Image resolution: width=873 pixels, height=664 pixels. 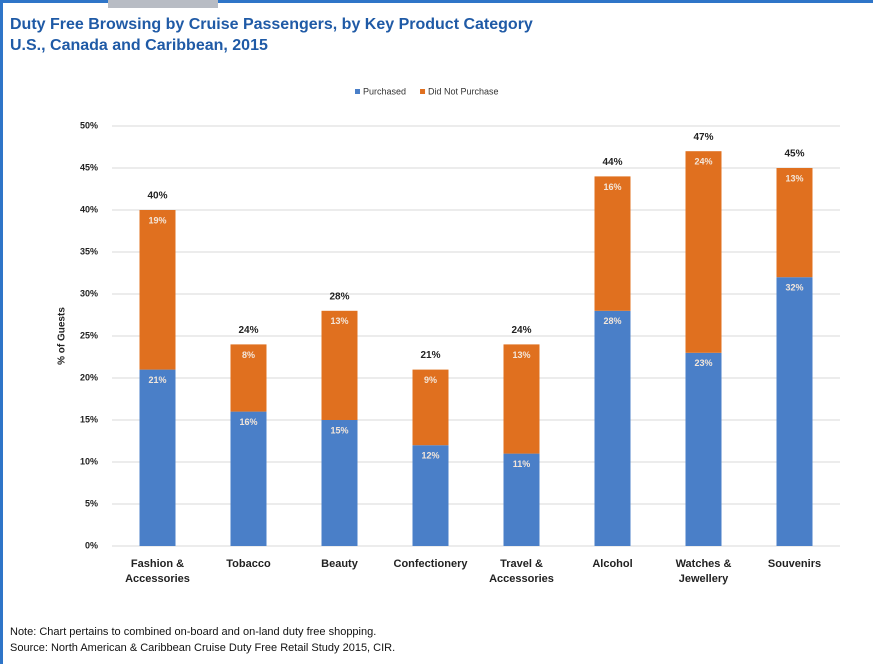 I want to click on data-label: 11%, so click(x=522, y=464).